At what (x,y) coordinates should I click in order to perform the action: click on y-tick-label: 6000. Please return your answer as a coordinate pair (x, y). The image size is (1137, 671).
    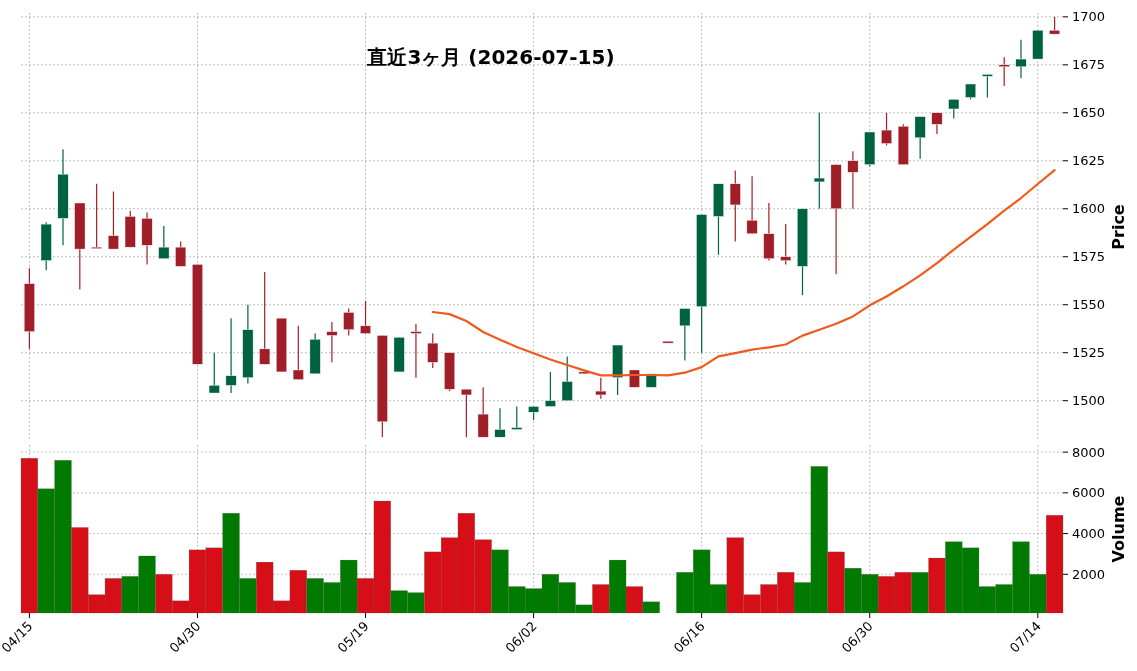
    Looking at the image, I should click on (1089, 493).